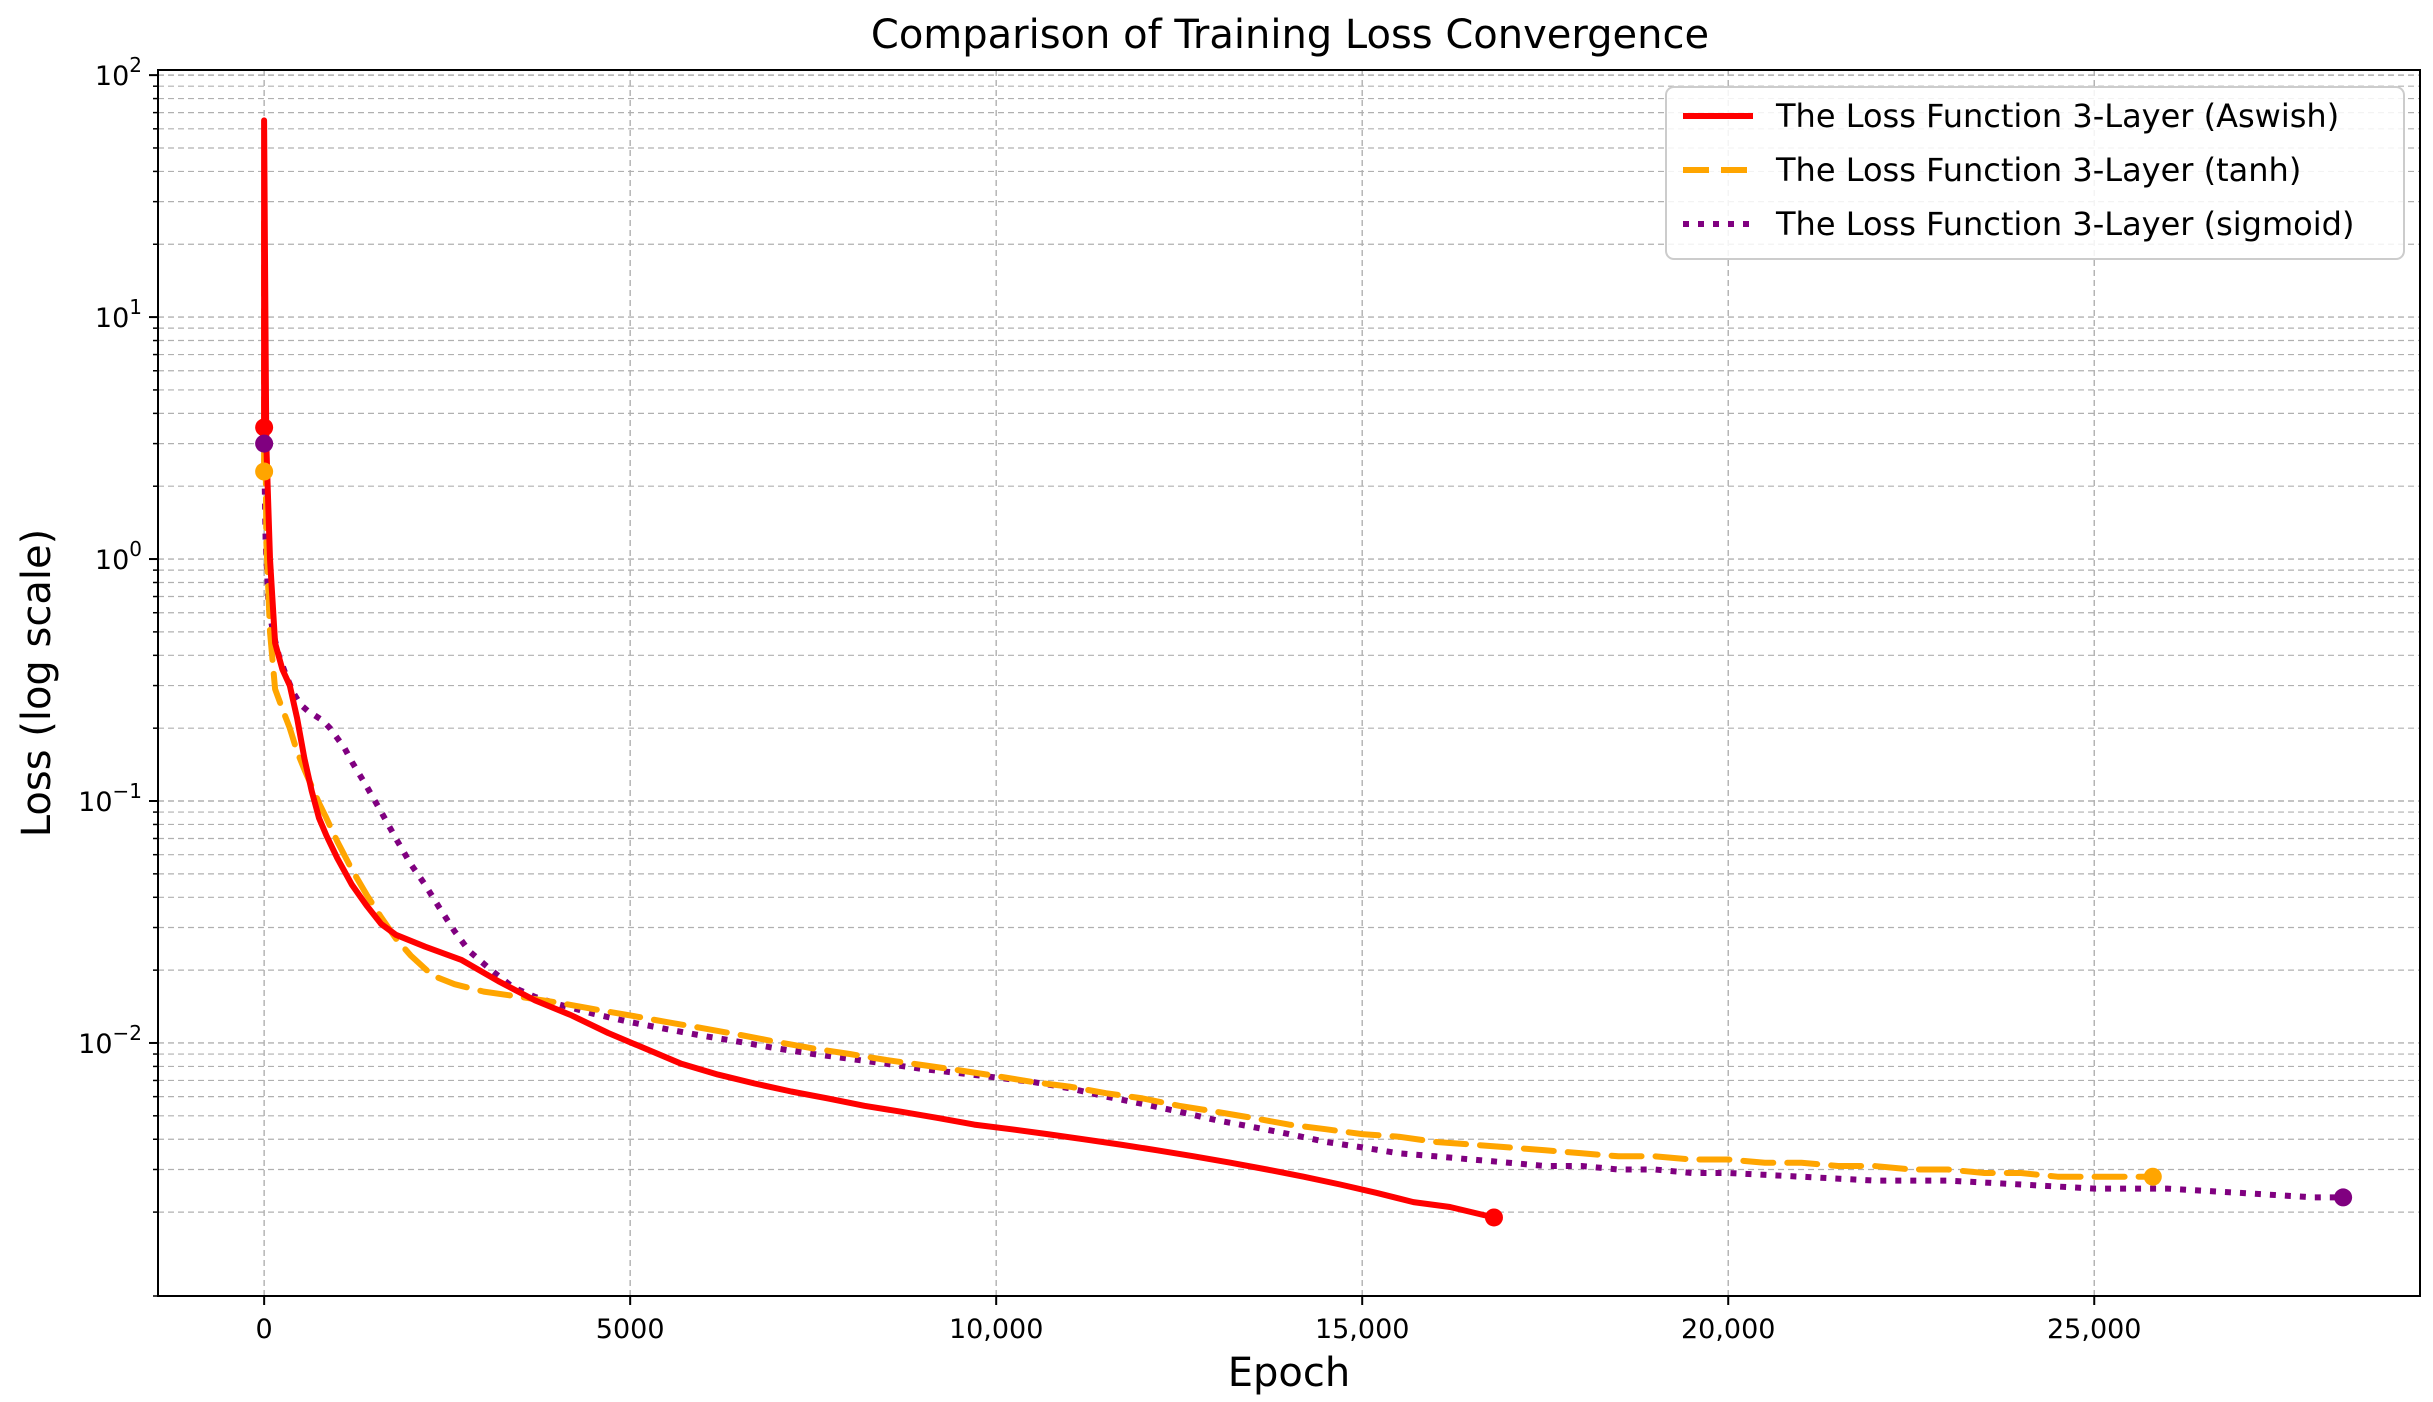 Image resolution: width=2433 pixels, height=1402 pixels. What do you see at coordinates (1362, 1329) in the screenshot?
I see `x-tick-label: 15,000` at bounding box center [1362, 1329].